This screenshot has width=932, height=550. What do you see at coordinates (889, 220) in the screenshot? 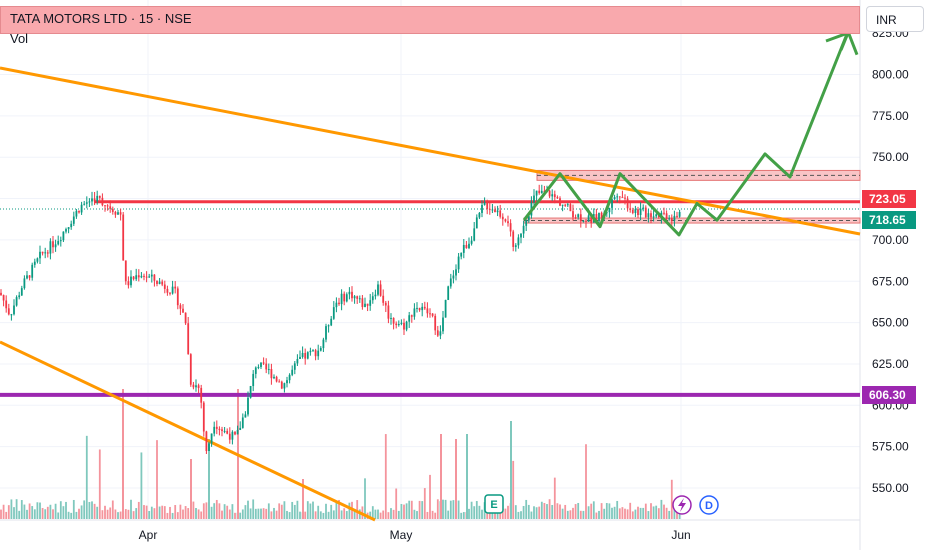
I see `price-tag-last: 718.65` at bounding box center [889, 220].